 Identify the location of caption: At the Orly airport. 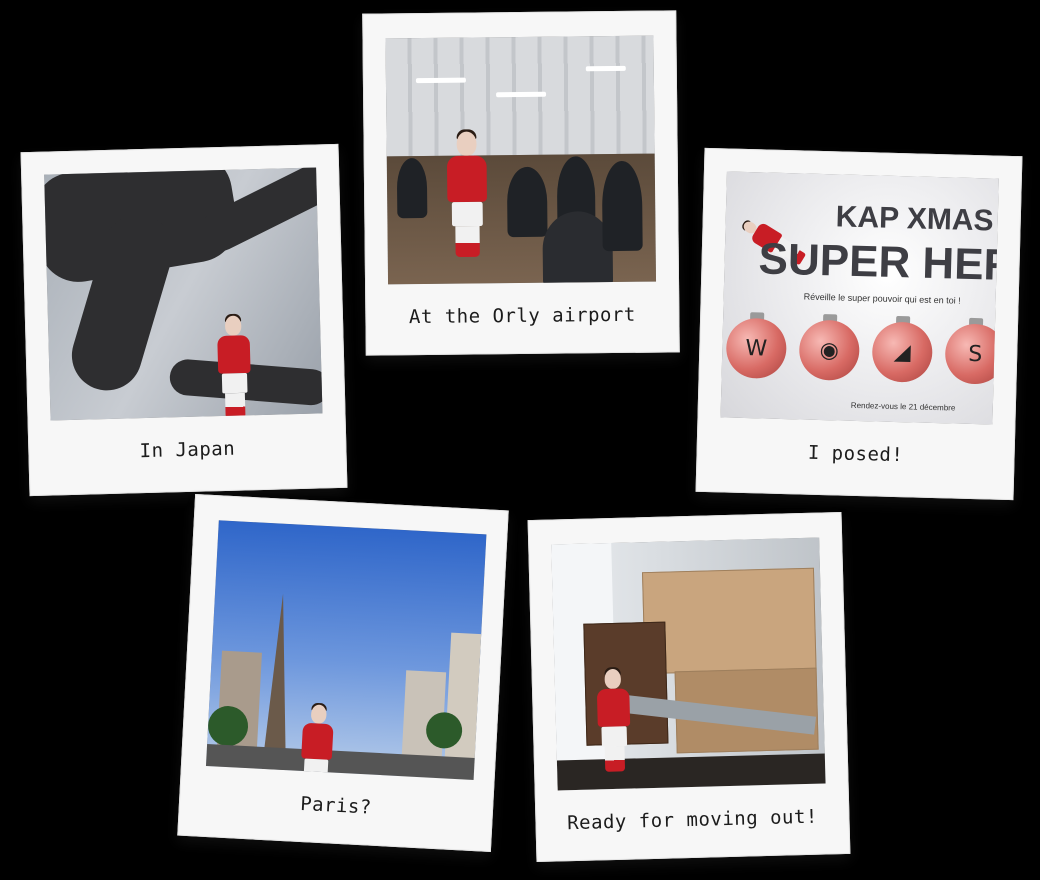
(522, 316).